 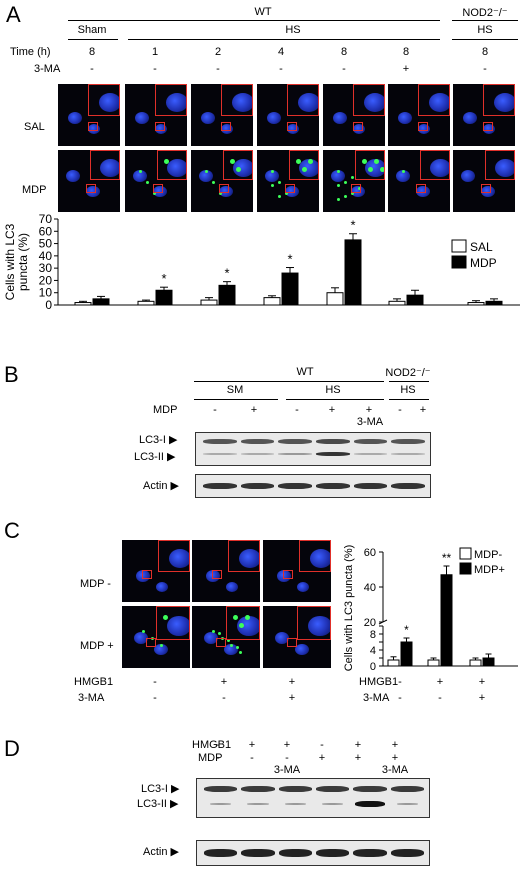 I want to click on d-actin-label: Actin ▶, so click(x=161, y=852).